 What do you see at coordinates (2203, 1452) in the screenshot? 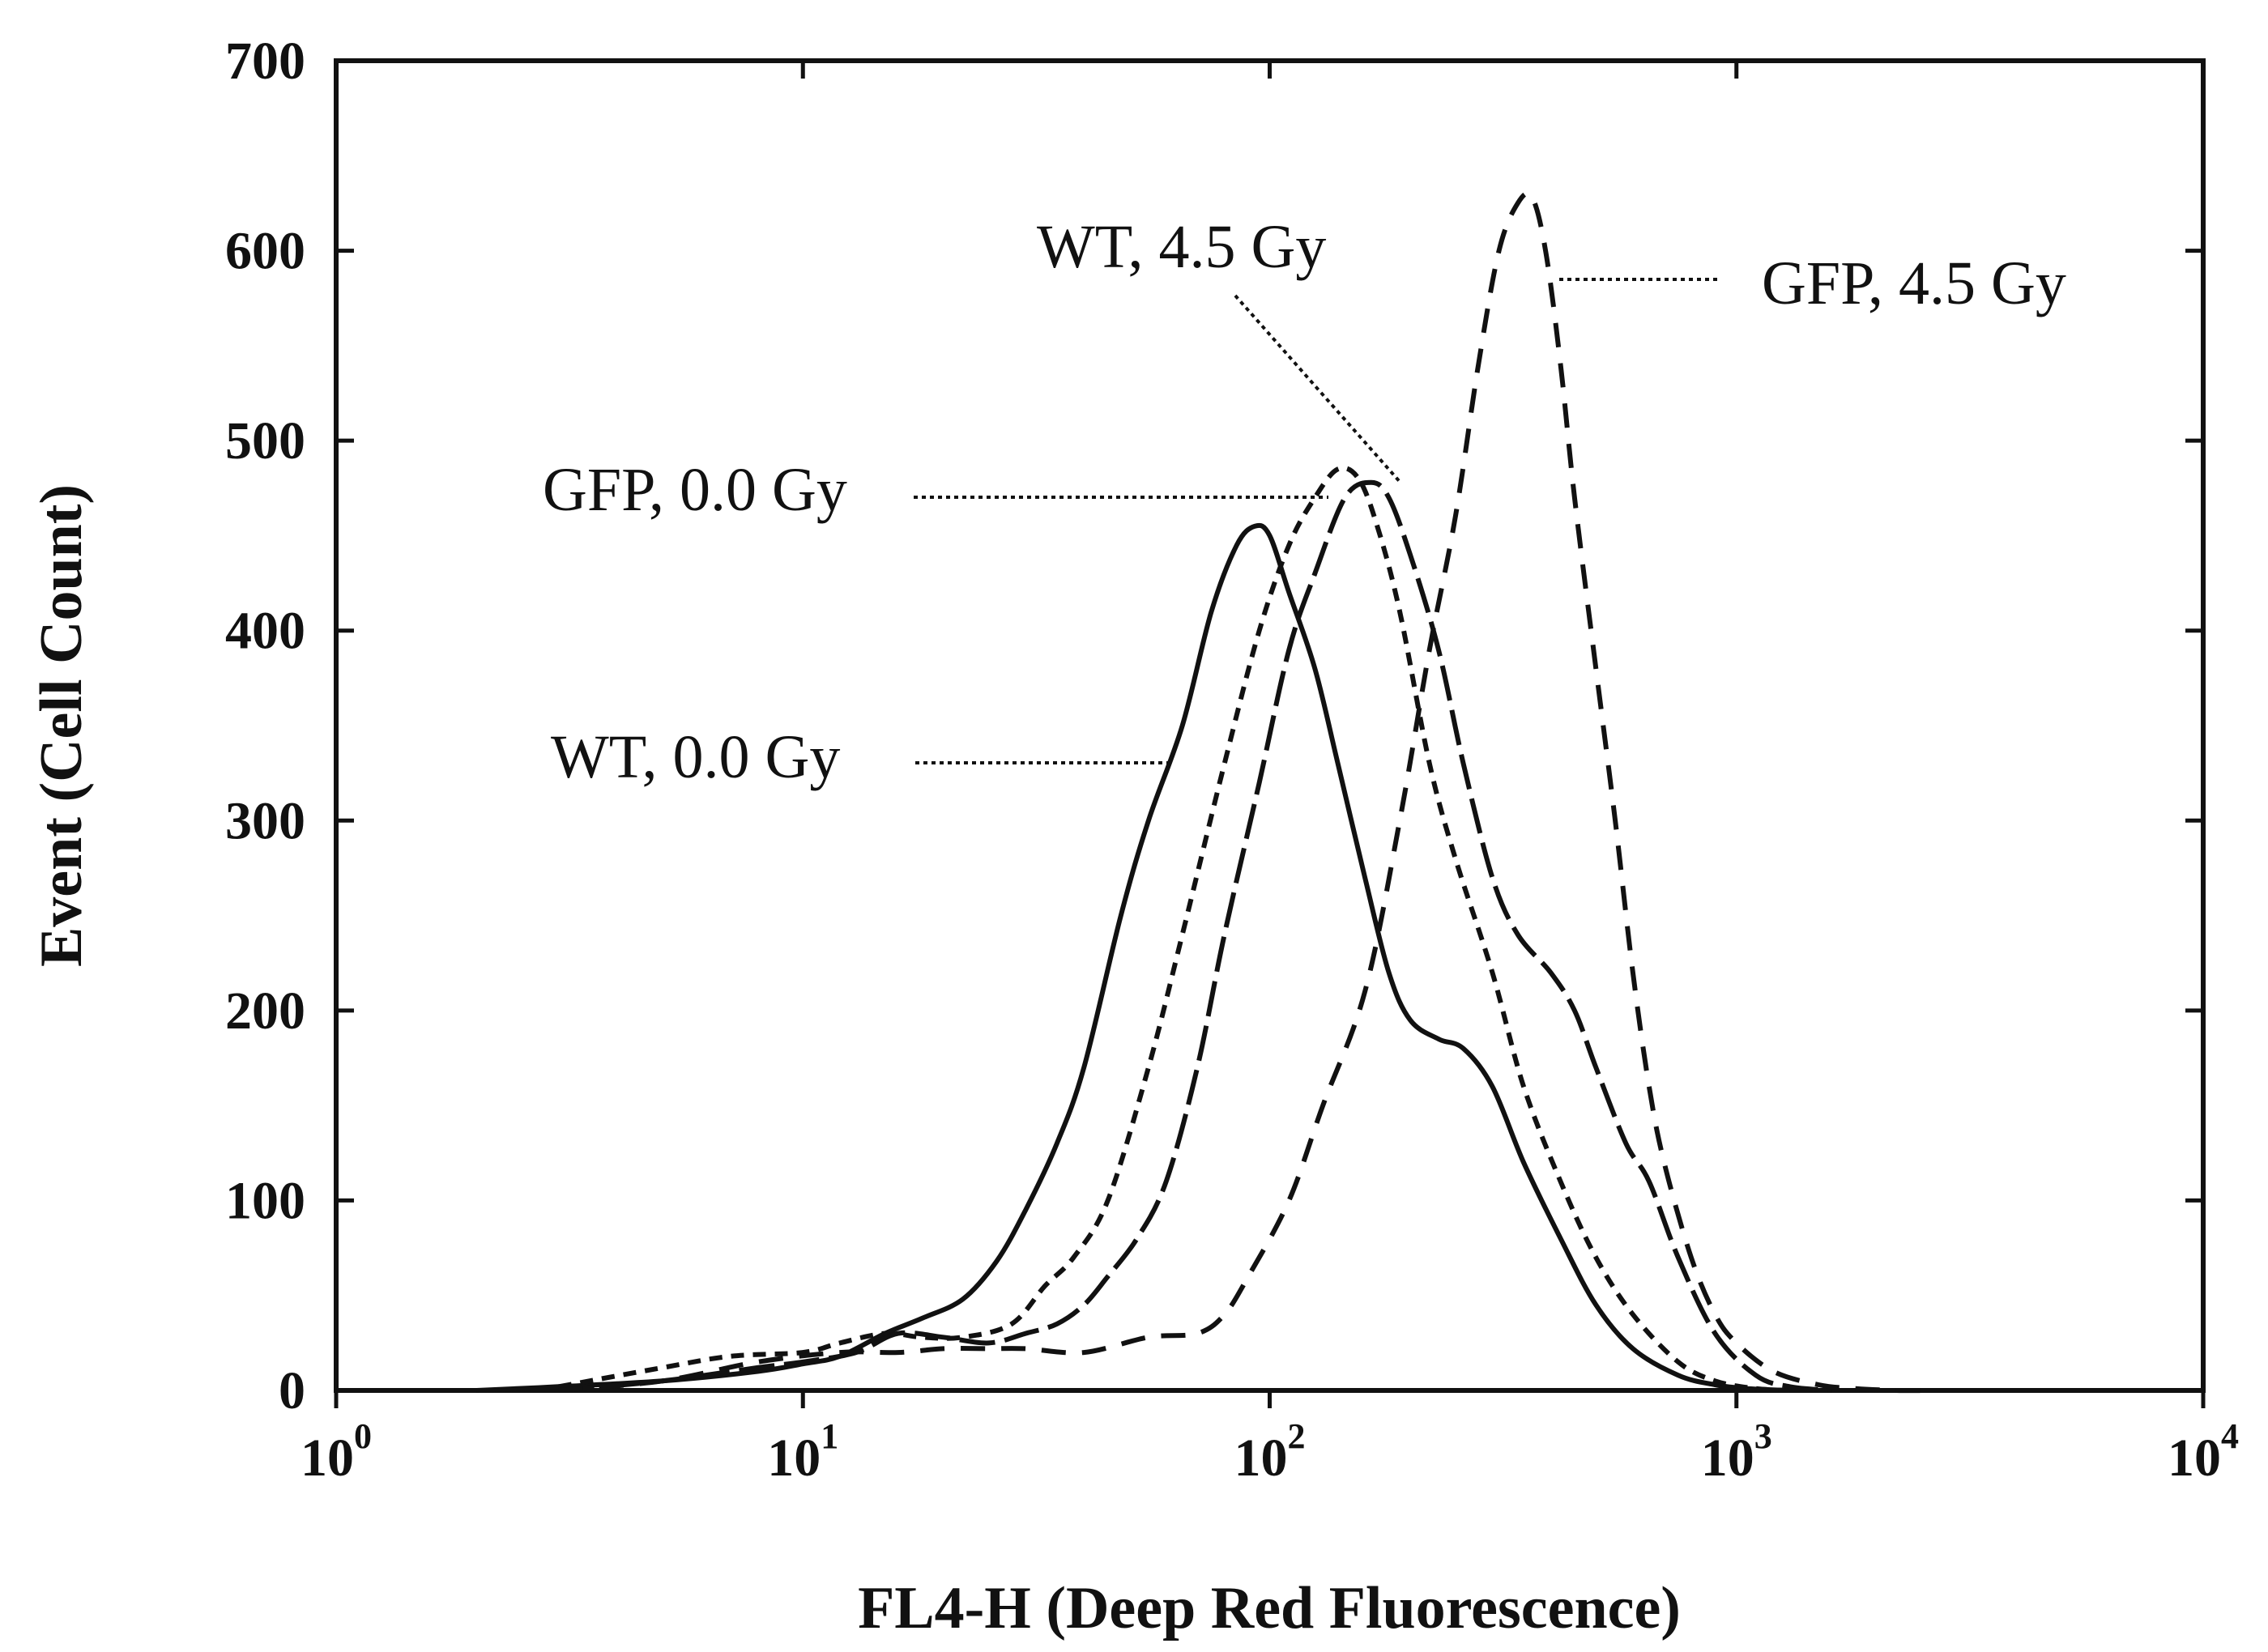
I see `x-tick-label: 10⁴` at bounding box center [2203, 1452].